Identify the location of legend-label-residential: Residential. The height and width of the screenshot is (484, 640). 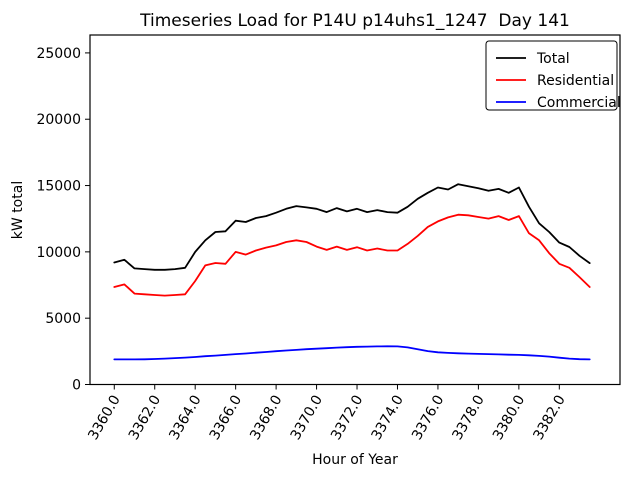
(575, 81).